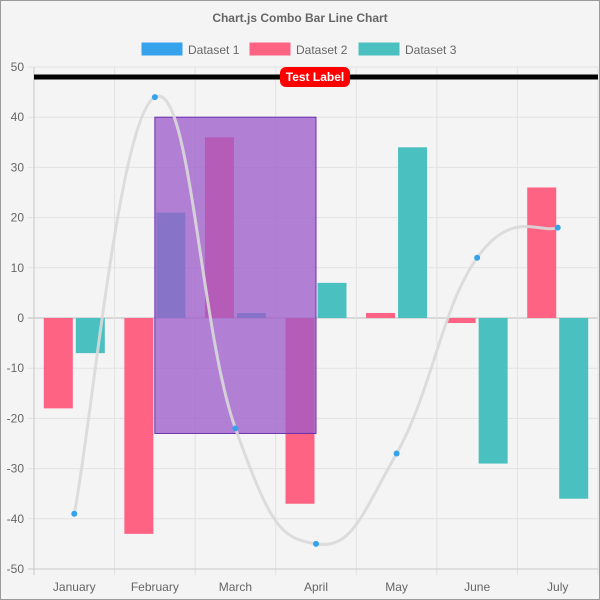  What do you see at coordinates (18, 117) in the screenshot?
I see `y-tick-label: 40` at bounding box center [18, 117].